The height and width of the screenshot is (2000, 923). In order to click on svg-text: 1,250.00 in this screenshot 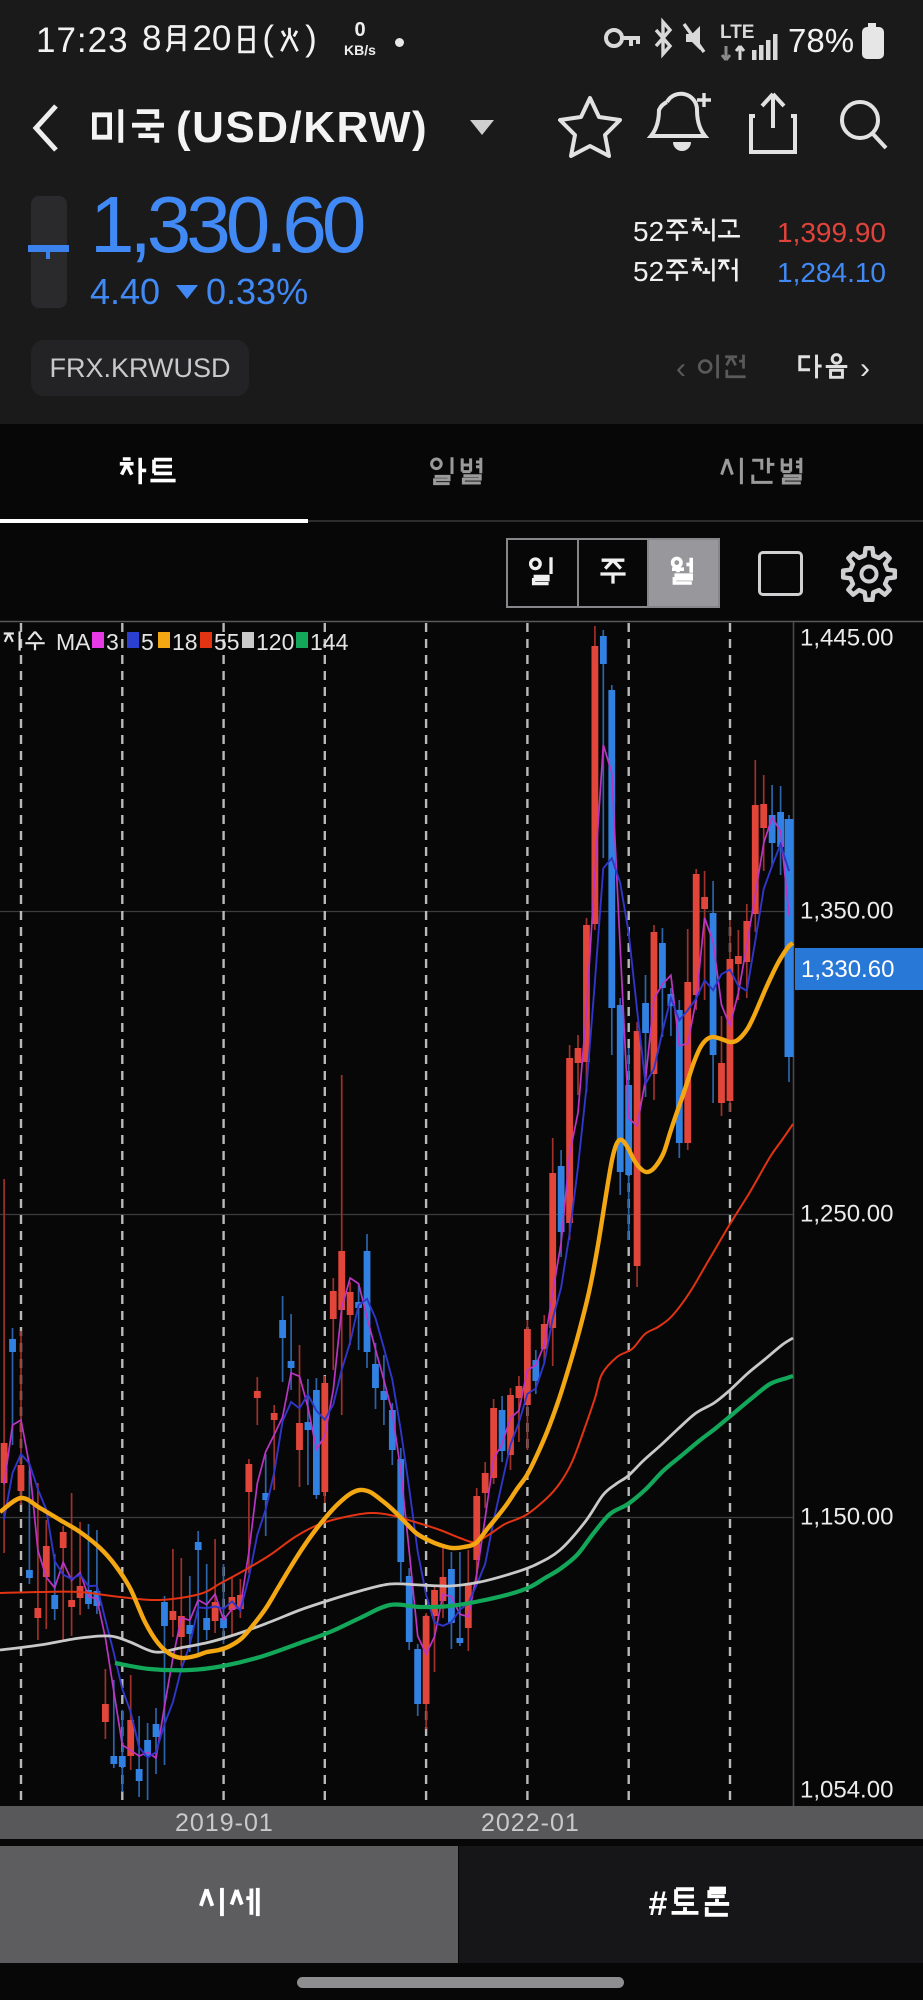, I will do `click(846, 1213)`.